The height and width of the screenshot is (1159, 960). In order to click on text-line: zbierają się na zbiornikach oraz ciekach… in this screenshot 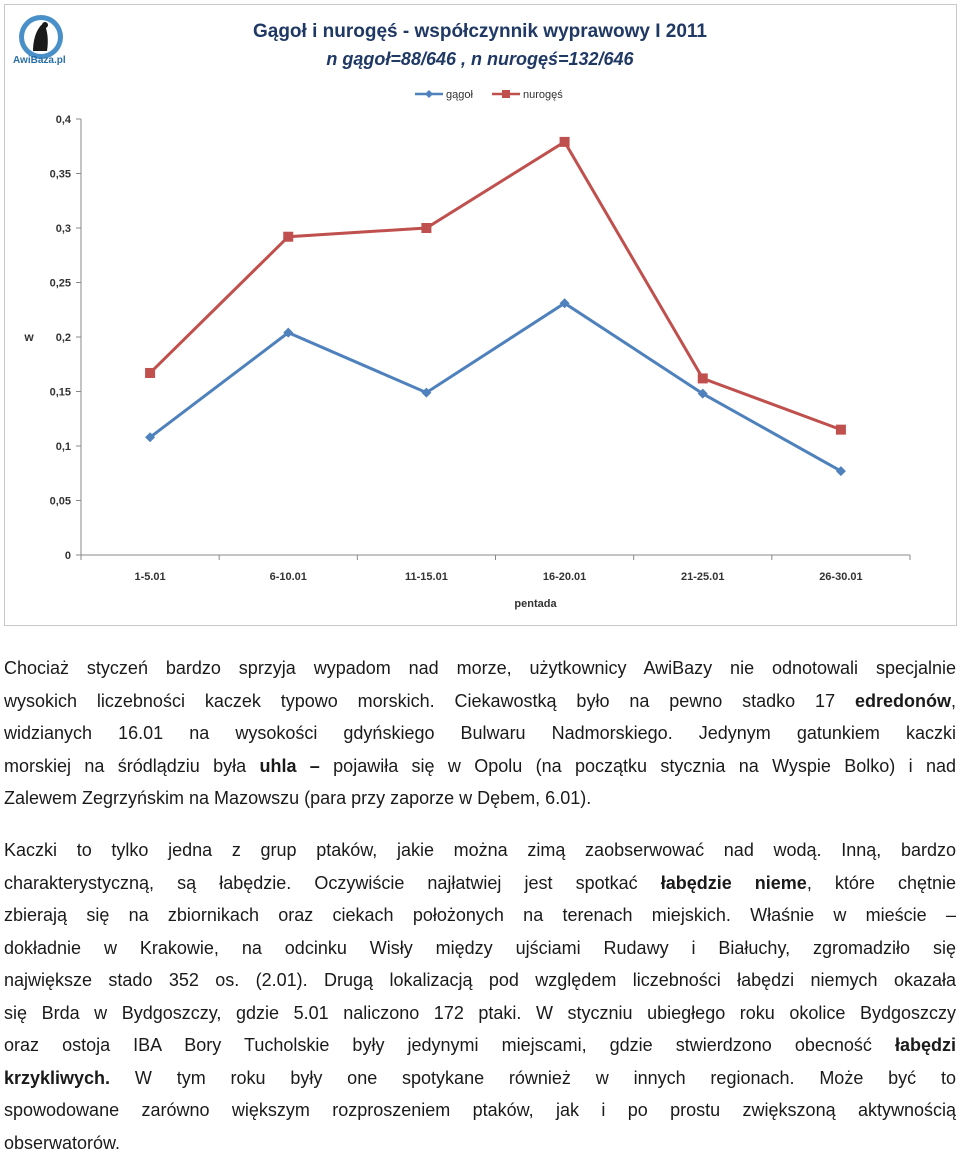, I will do `click(480, 915)`.